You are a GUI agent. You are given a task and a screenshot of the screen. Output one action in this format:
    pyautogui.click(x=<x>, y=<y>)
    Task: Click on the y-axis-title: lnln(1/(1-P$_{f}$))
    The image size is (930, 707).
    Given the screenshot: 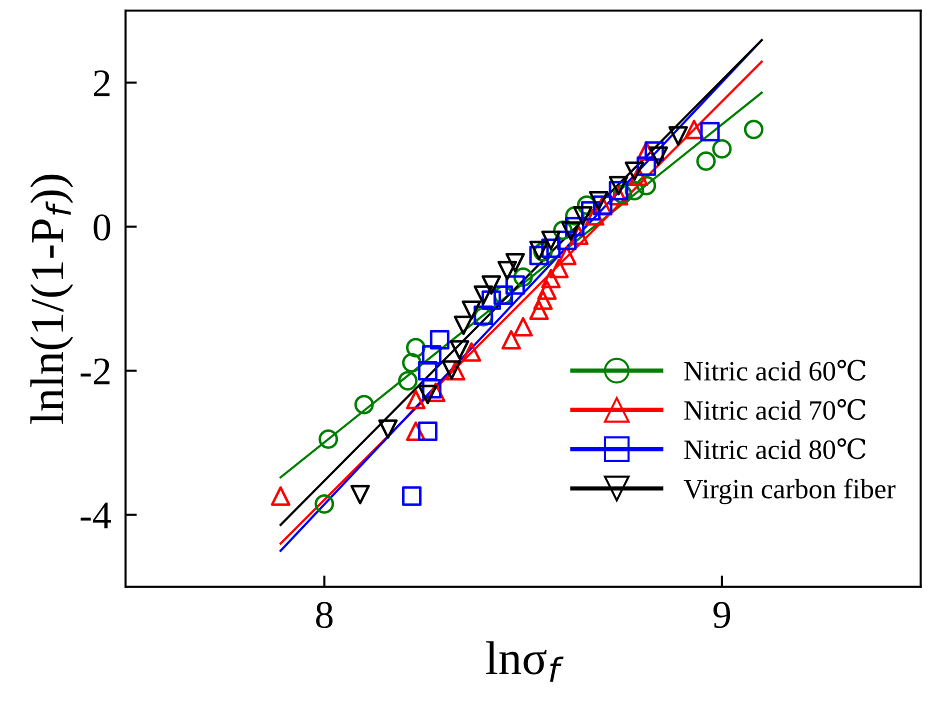 What is the action you would take?
    pyautogui.click(x=52, y=299)
    